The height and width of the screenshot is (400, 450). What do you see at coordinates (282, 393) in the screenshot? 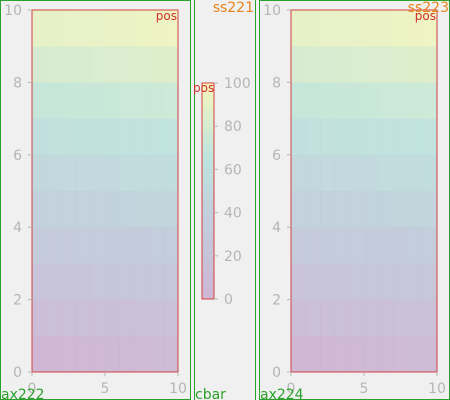
I see `axes-label-ax224: ax224` at bounding box center [282, 393].